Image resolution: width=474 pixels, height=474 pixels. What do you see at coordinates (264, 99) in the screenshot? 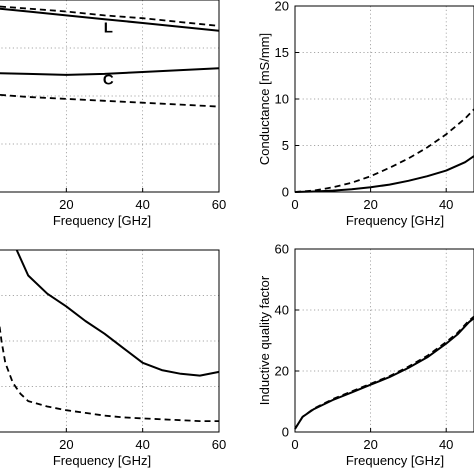
I see `y-axis-label: Conductance [mS/mm]` at bounding box center [264, 99].